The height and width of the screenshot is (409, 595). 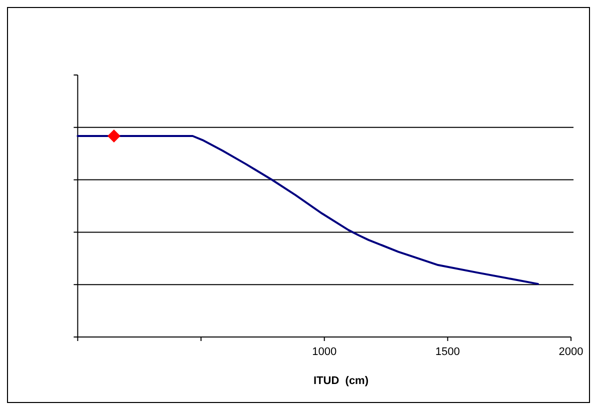 I want to click on x-axis-title: ITUD (cm), so click(x=341, y=381).